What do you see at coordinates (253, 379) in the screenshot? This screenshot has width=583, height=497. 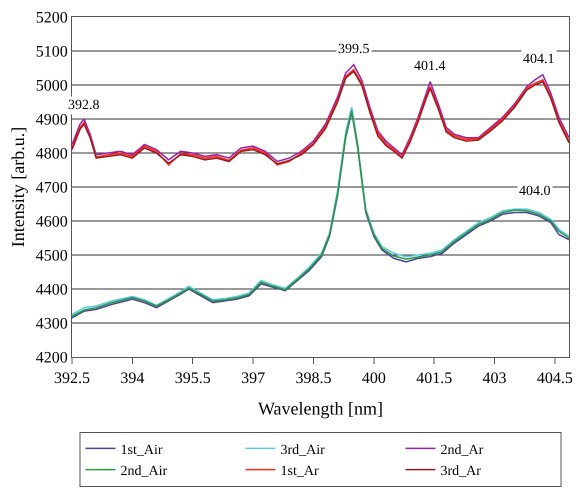 I see `x-tick-label: 397` at bounding box center [253, 379].